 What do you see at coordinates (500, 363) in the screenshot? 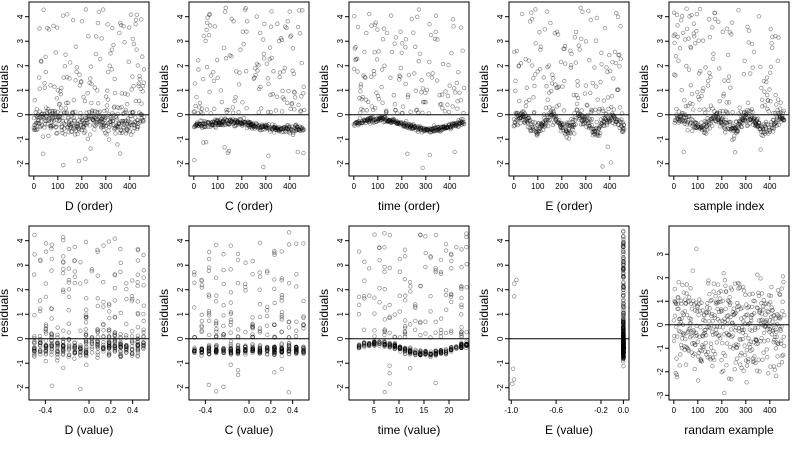
I see `y-tick-label: -1` at bounding box center [500, 363].